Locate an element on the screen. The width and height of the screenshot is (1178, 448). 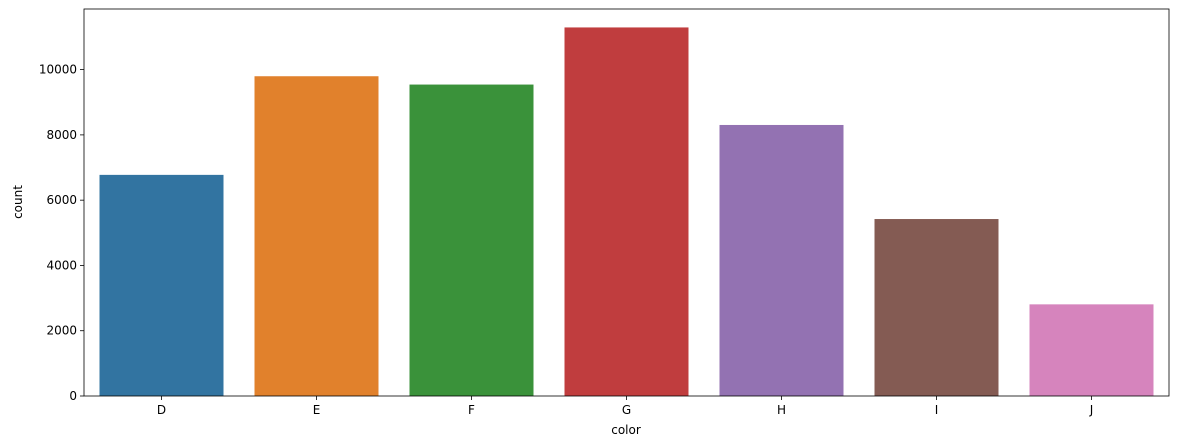
x-tick-label: I is located at coordinates (937, 410).